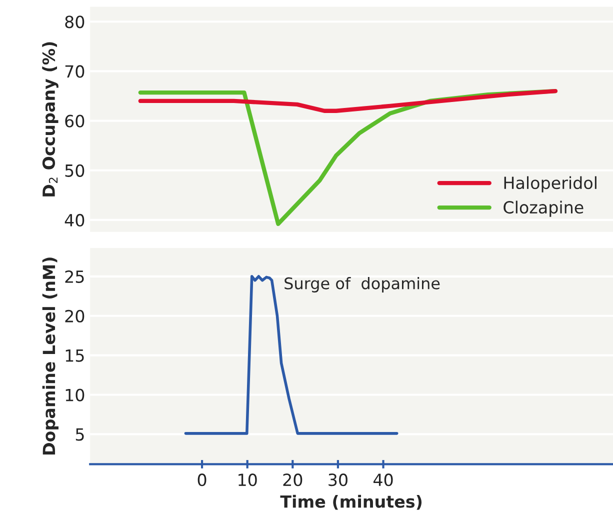 The width and height of the screenshot is (613, 521). I want to click on y-tick-label: 70, so click(74, 71).